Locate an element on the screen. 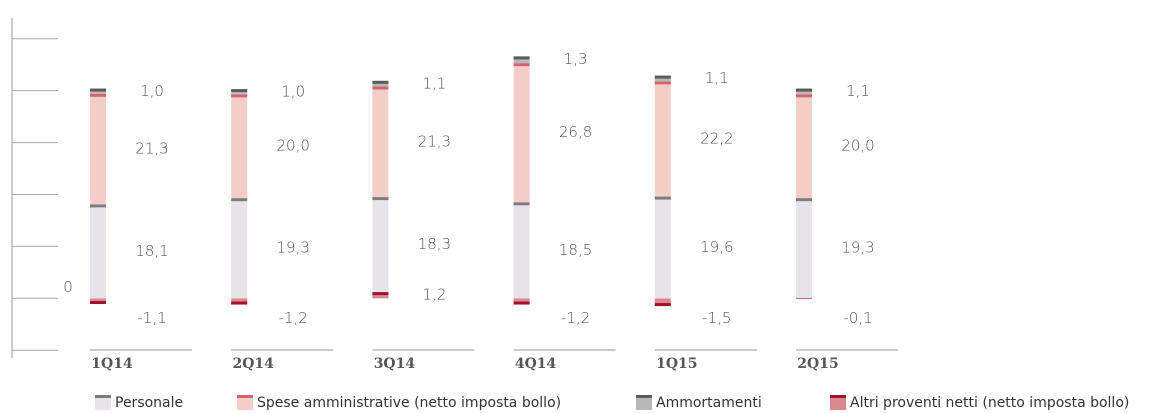 The height and width of the screenshot is (413, 1157). x-tick-label: 2Q15 is located at coordinates (817, 364).